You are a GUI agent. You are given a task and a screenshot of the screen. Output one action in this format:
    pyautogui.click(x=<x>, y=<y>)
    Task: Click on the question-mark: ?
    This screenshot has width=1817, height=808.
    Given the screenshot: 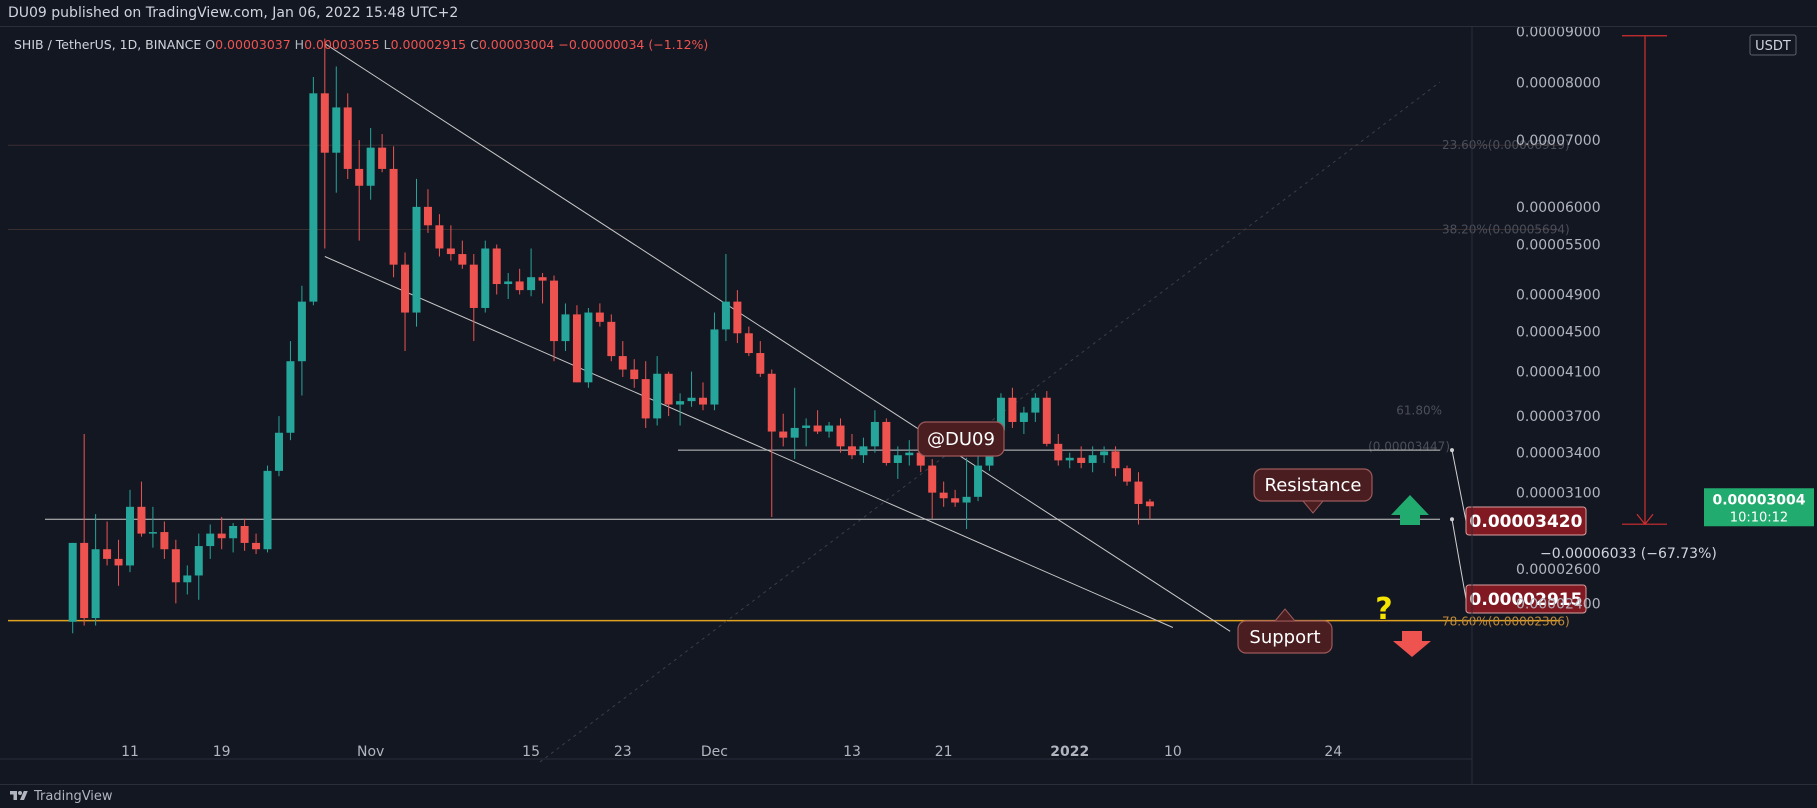 What is the action you would take?
    pyautogui.click(x=1383, y=609)
    